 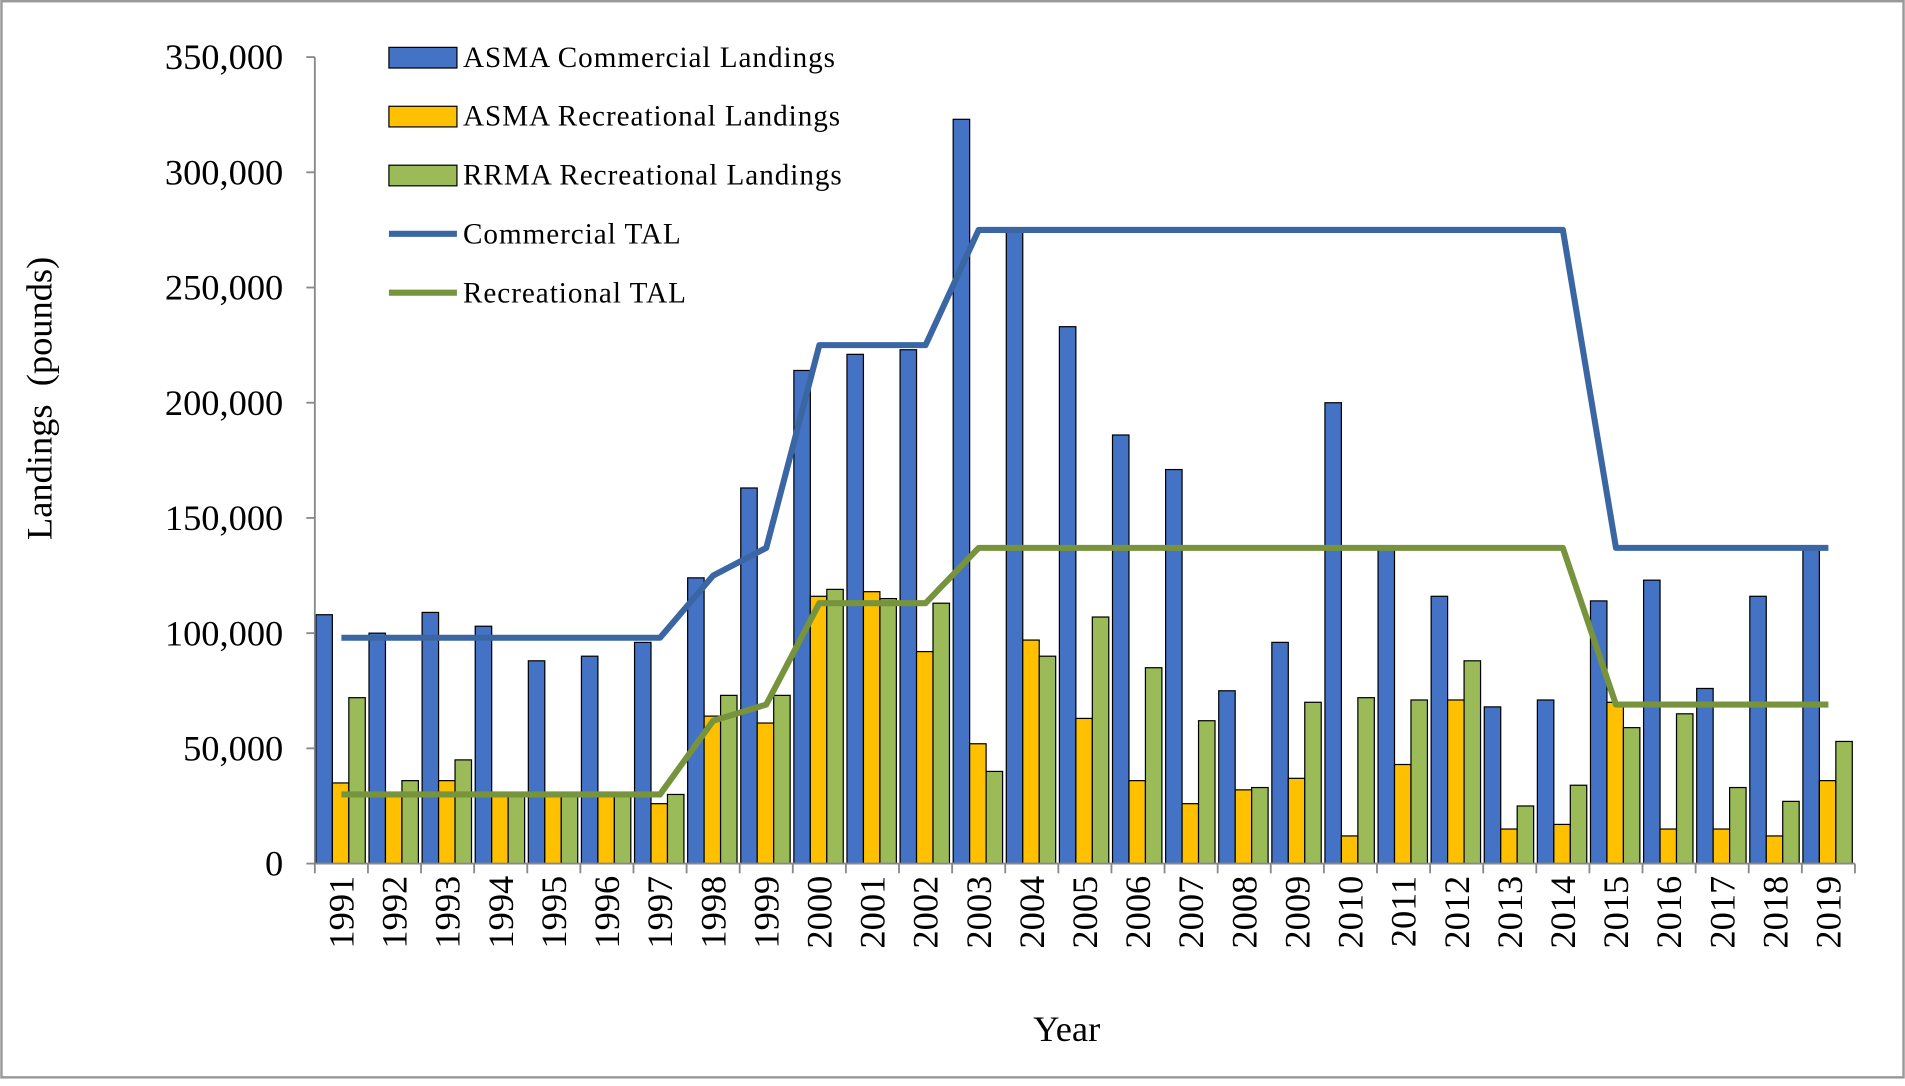 What do you see at coordinates (1457, 912) in the screenshot?
I see `x-tick-label: 2012` at bounding box center [1457, 912].